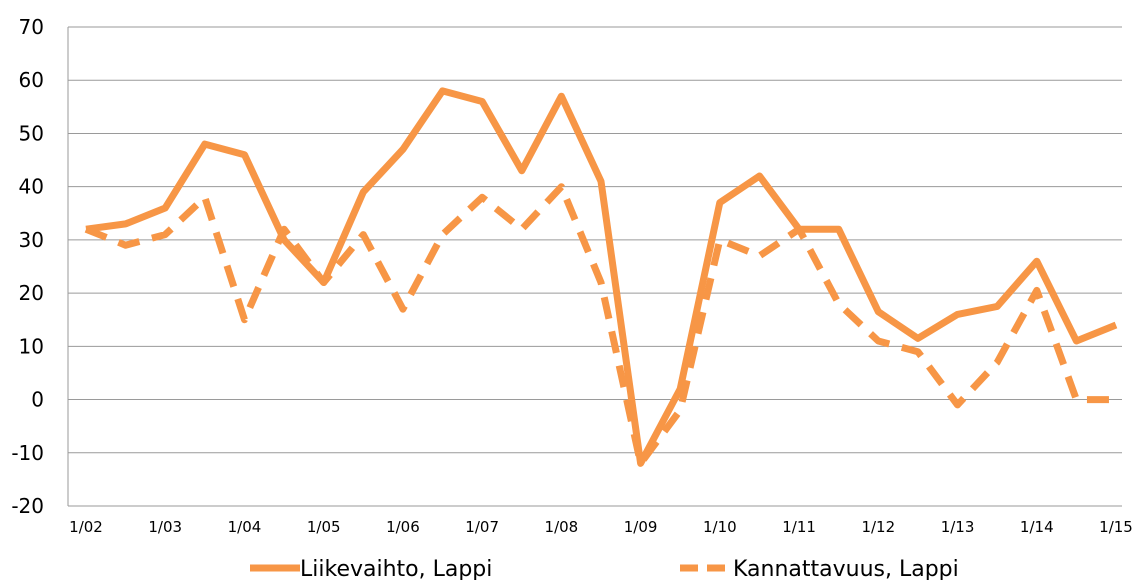  What do you see at coordinates (1116, 527) in the screenshot?
I see `x-tick-label: 1/15` at bounding box center [1116, 527].